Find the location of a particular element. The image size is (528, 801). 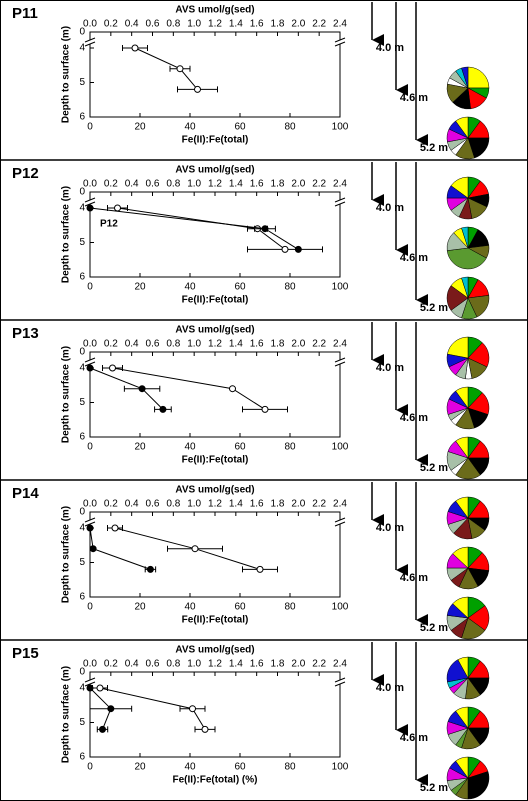

panel-title: P11 is located at coordinates (25, 13).